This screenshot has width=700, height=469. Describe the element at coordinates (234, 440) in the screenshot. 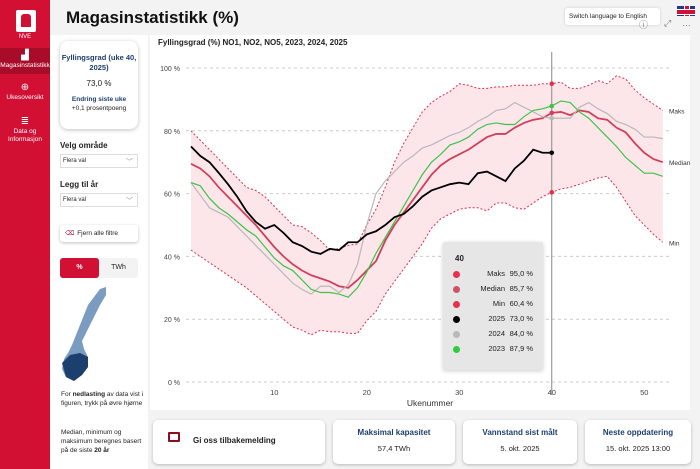

I see `feedback-label: Gi oss tilbakemelding` at that location.